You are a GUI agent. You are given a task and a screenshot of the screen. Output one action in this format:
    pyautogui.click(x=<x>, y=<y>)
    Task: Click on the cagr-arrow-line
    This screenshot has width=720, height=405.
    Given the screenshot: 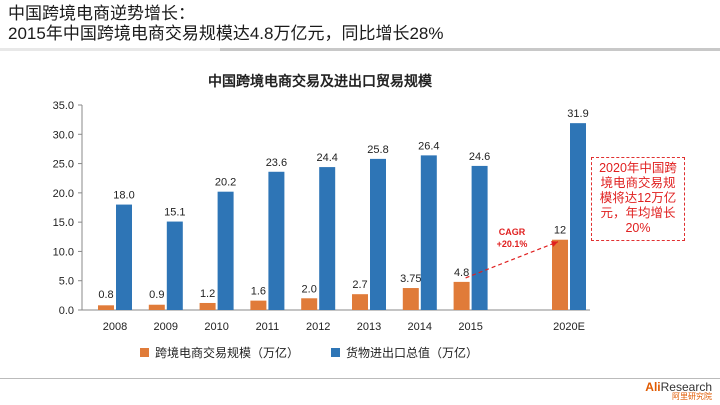 What is the action you would take?
    pyautogui.click(x=512, y=260)
    